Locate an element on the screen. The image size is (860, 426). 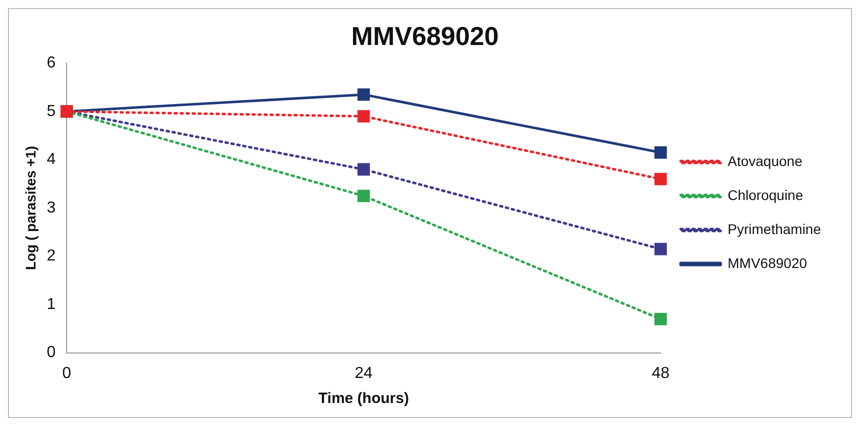
y-tick-label: 2 is located at coordinates (51, 256).